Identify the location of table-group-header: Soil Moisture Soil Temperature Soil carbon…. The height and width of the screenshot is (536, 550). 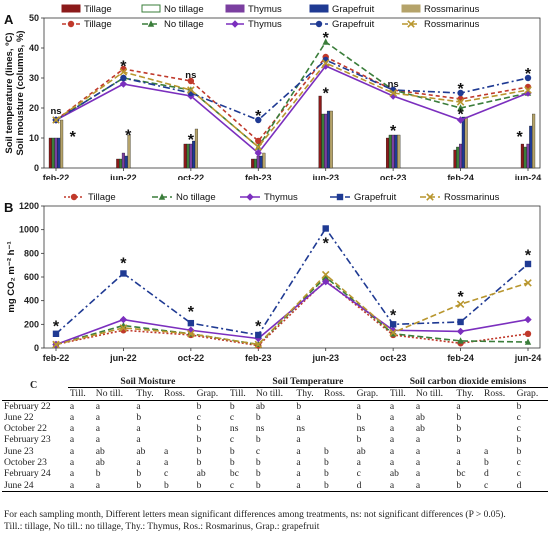
(275, 382).